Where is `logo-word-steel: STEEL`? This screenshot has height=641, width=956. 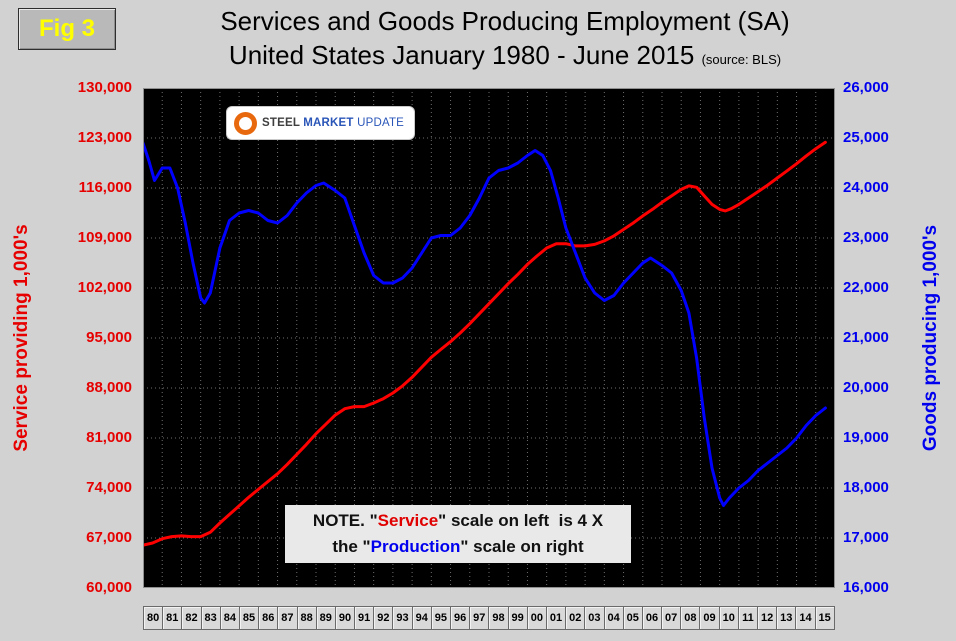
logo-word-steel: STEEL is located at coordinates (281, 123).